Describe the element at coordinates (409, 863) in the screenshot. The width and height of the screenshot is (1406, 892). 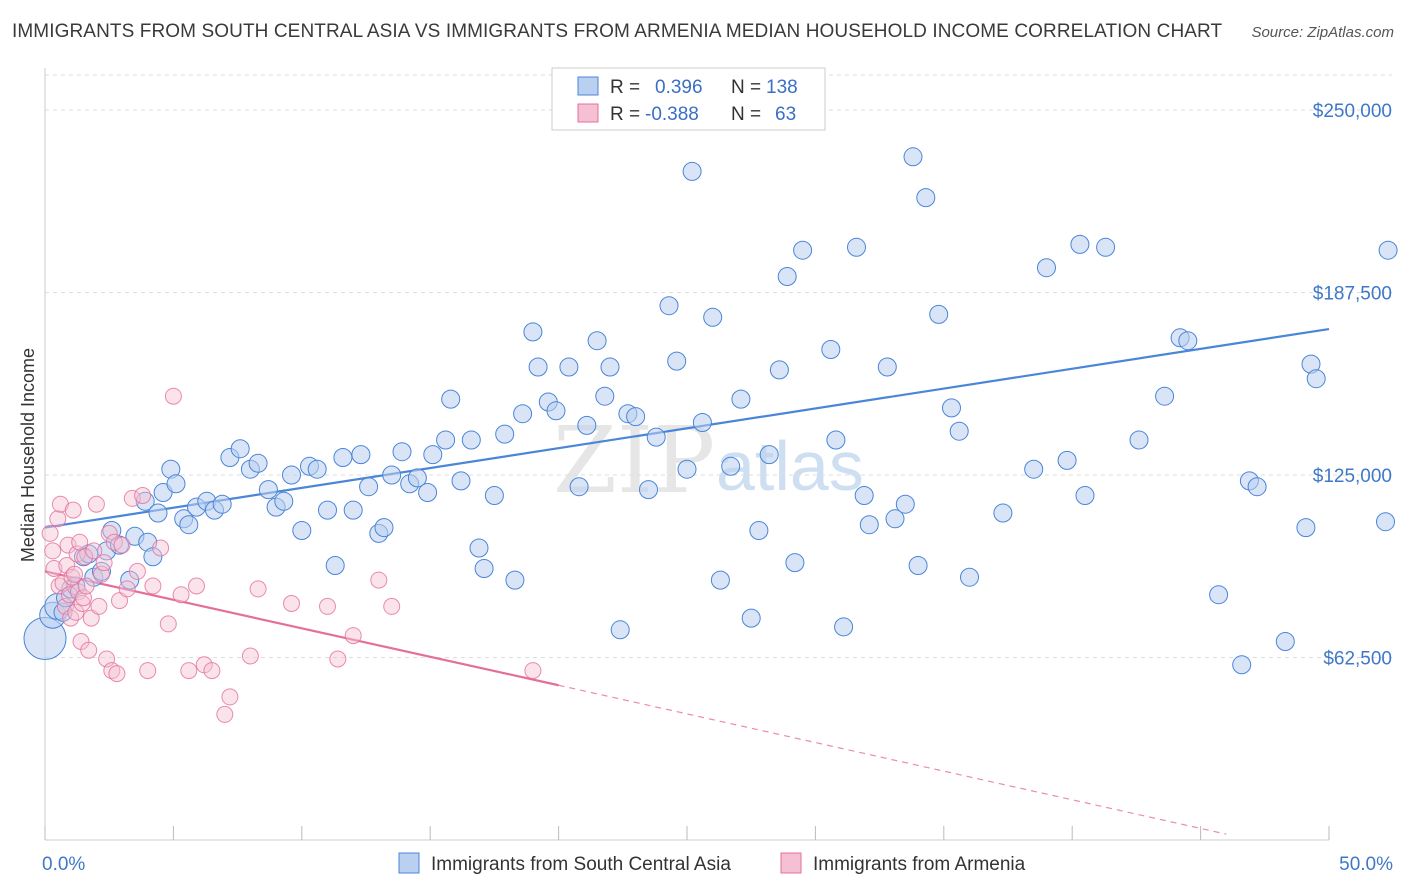
I see `bottom-legend-swatch-blue` at that location.